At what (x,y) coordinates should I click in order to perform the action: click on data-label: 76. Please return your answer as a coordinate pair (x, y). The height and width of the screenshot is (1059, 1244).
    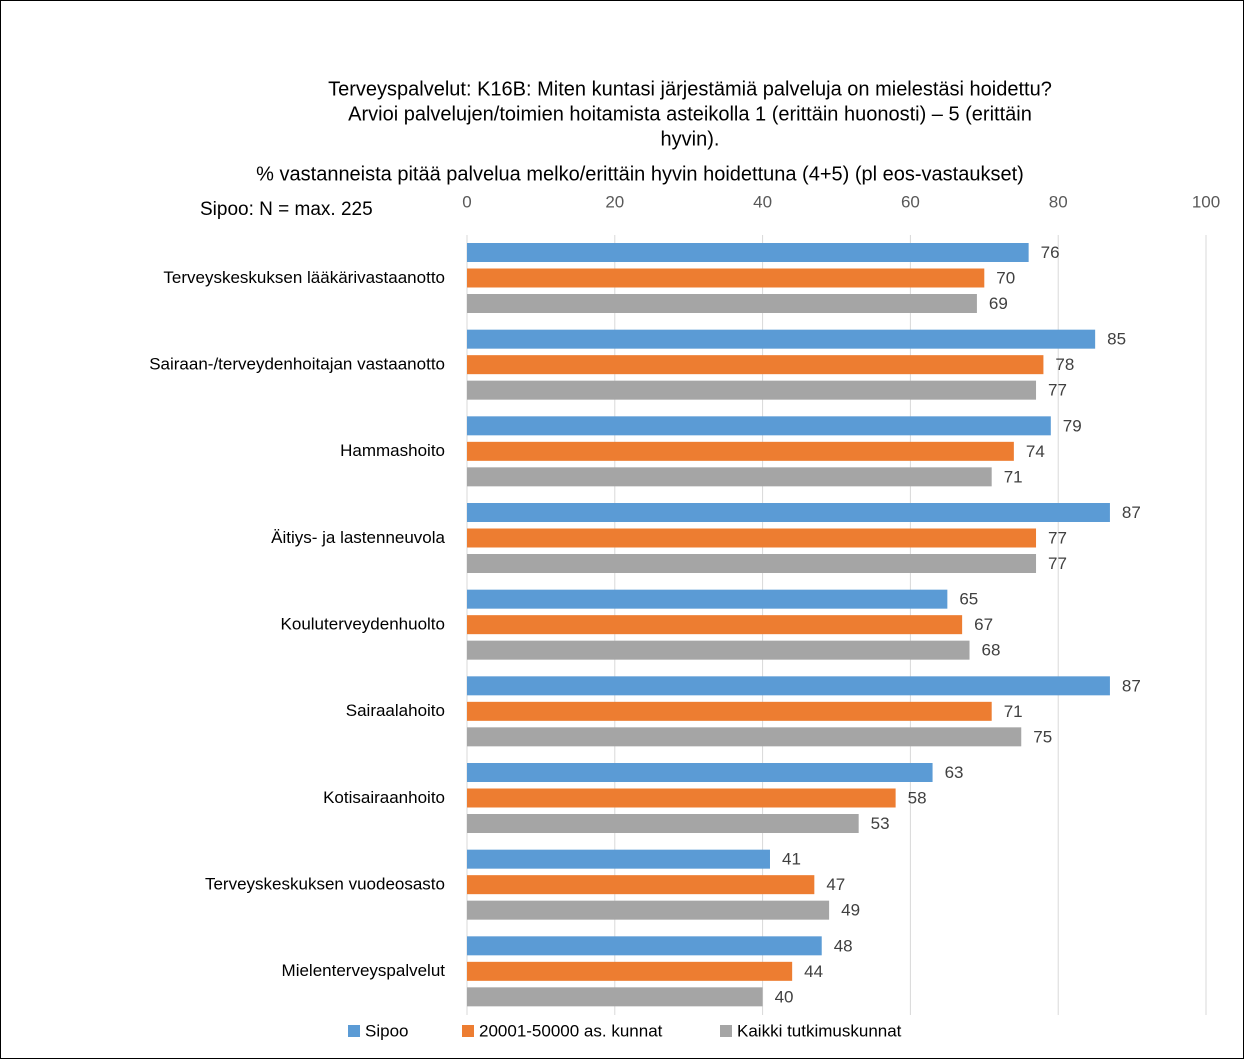
    Looking at the image, I should click on (1050, 252).